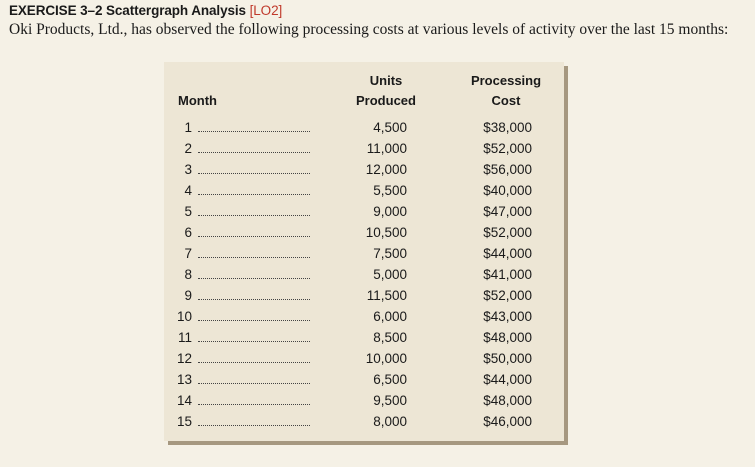  I want to click on table-row: 11 8,500 $48,000, so click(364, 338).